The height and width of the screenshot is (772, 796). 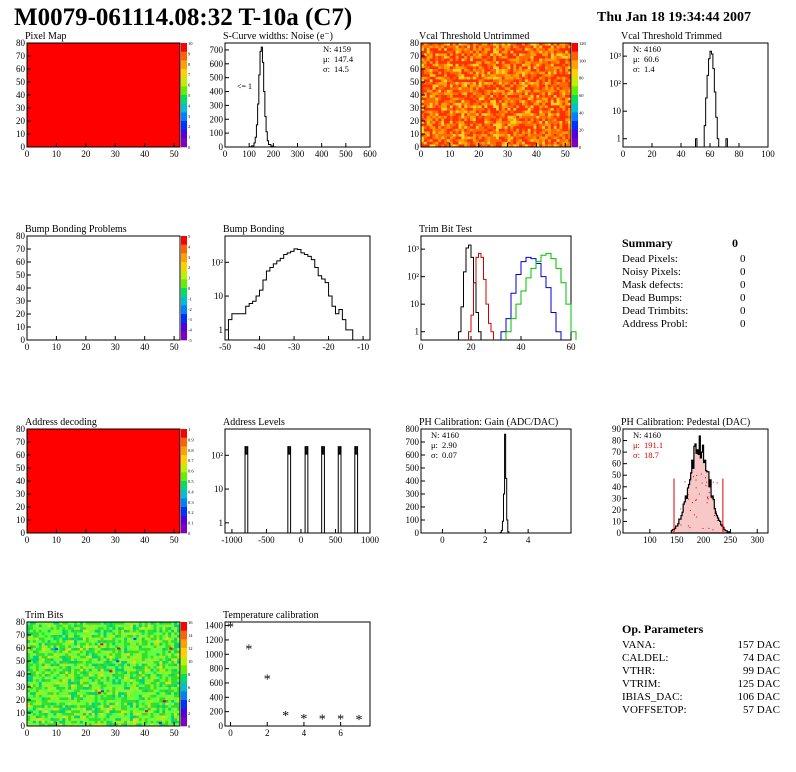 I want to click on x-tick-label: 500, so click(x=336, y=540).